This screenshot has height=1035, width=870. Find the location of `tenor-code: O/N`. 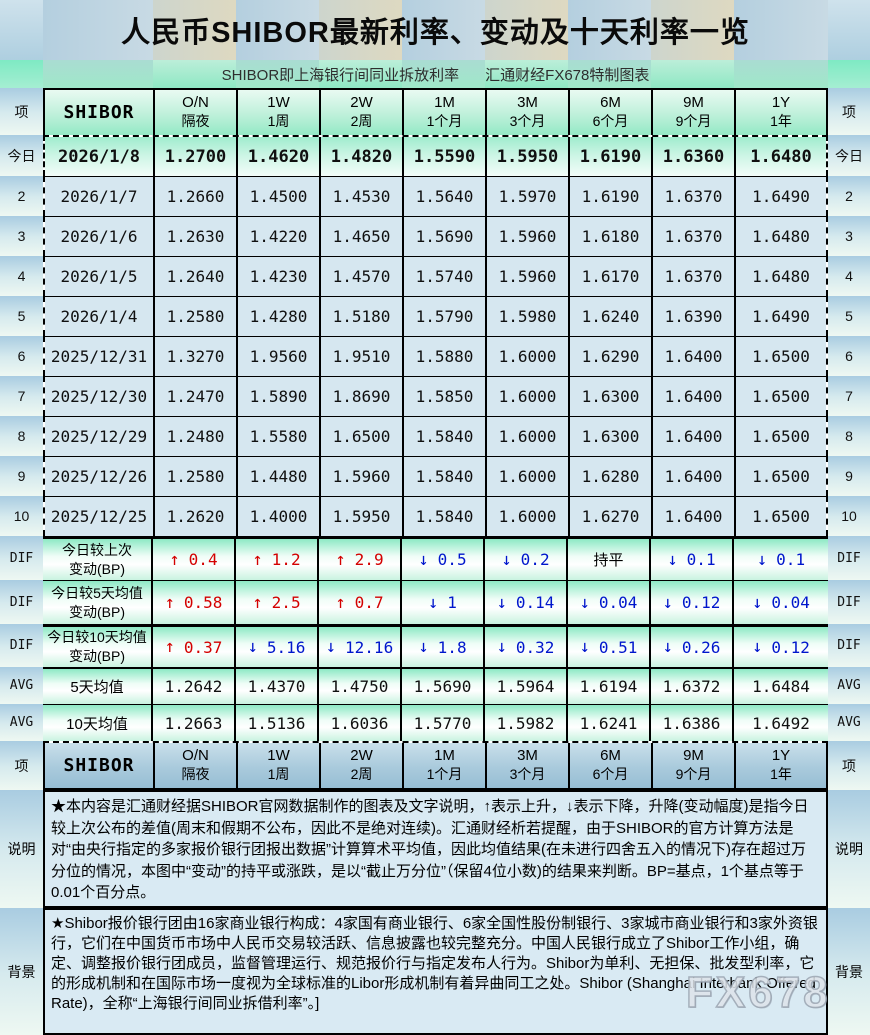

tenor-code: O/N is located at coordinates (195, 756).